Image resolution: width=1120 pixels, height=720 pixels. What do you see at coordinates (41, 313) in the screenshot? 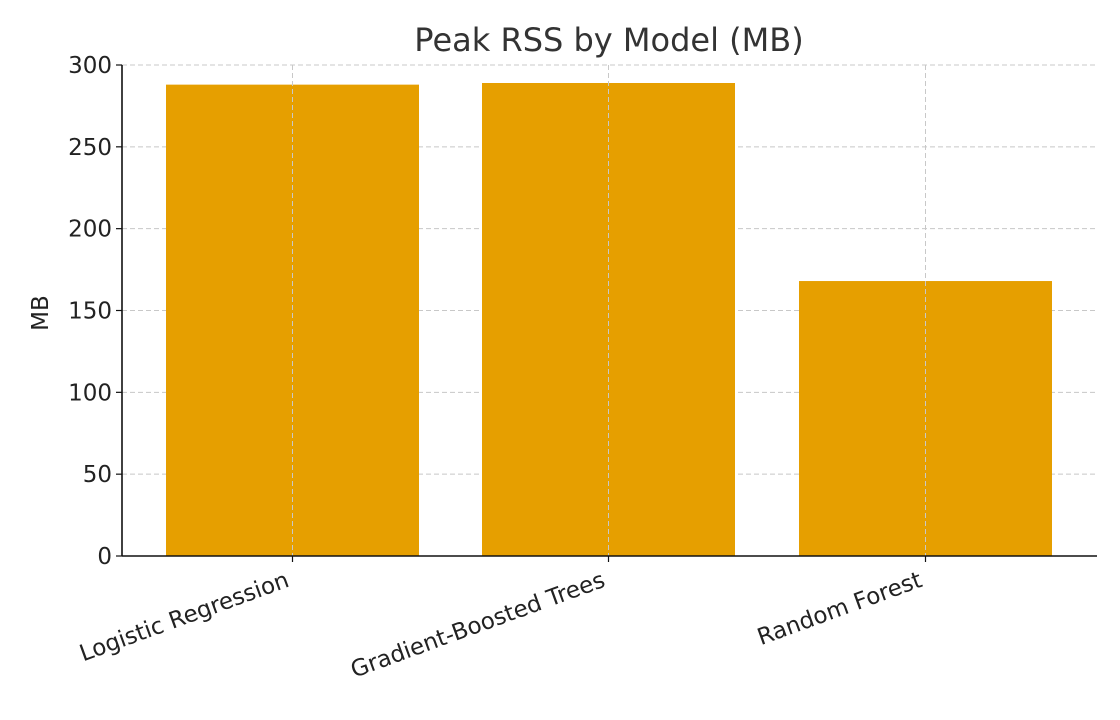
I see `y-axis-label: MB` at bounding box center [41, 313].